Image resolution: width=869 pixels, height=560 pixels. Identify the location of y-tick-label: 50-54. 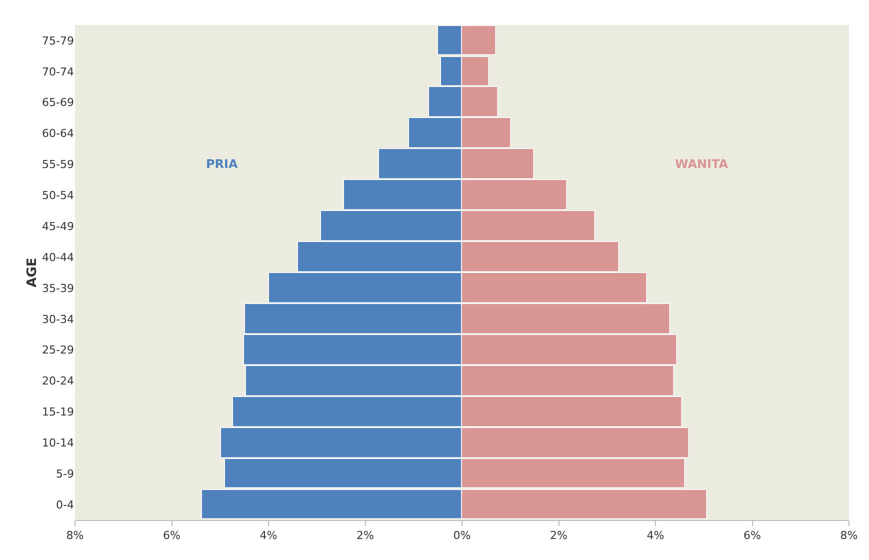
(58, 195).